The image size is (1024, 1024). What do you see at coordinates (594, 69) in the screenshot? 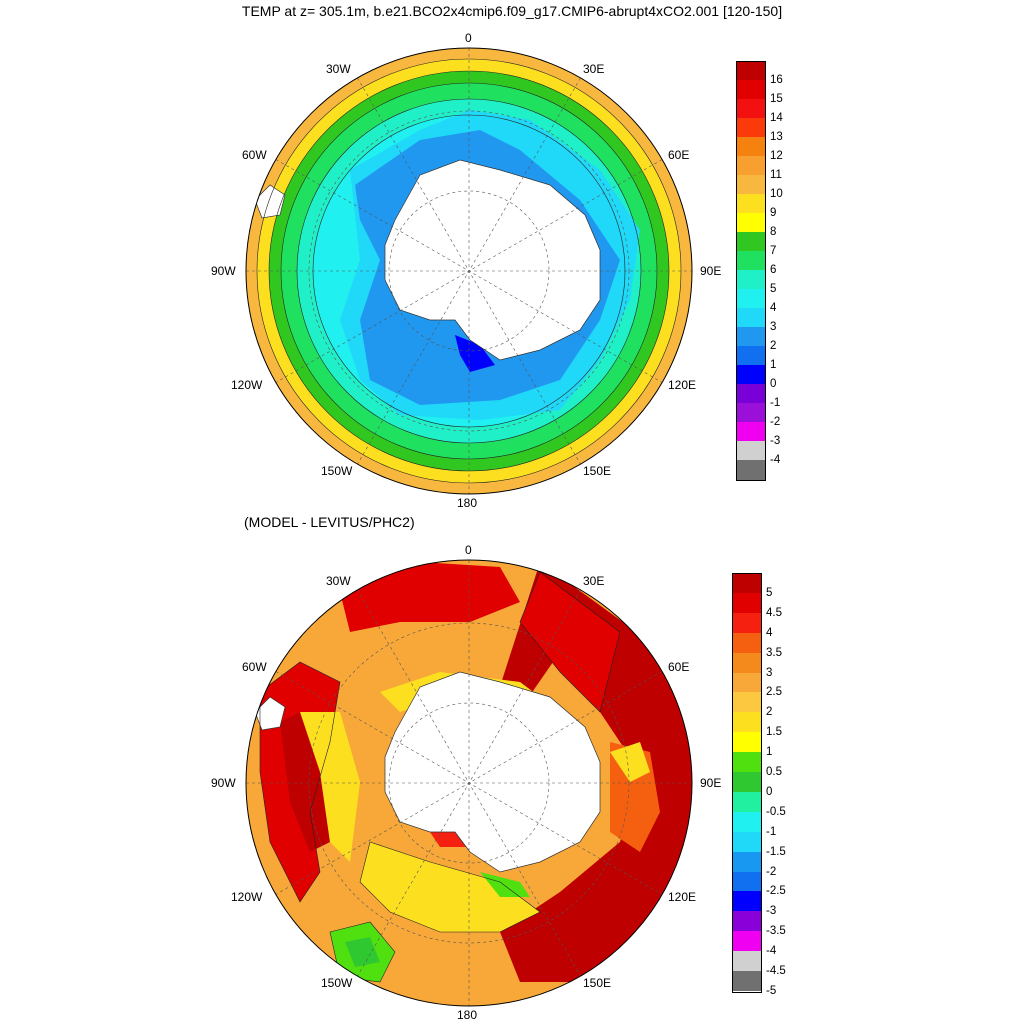
I see `top-label-30e: 30E` at bounding box center [594, 69].